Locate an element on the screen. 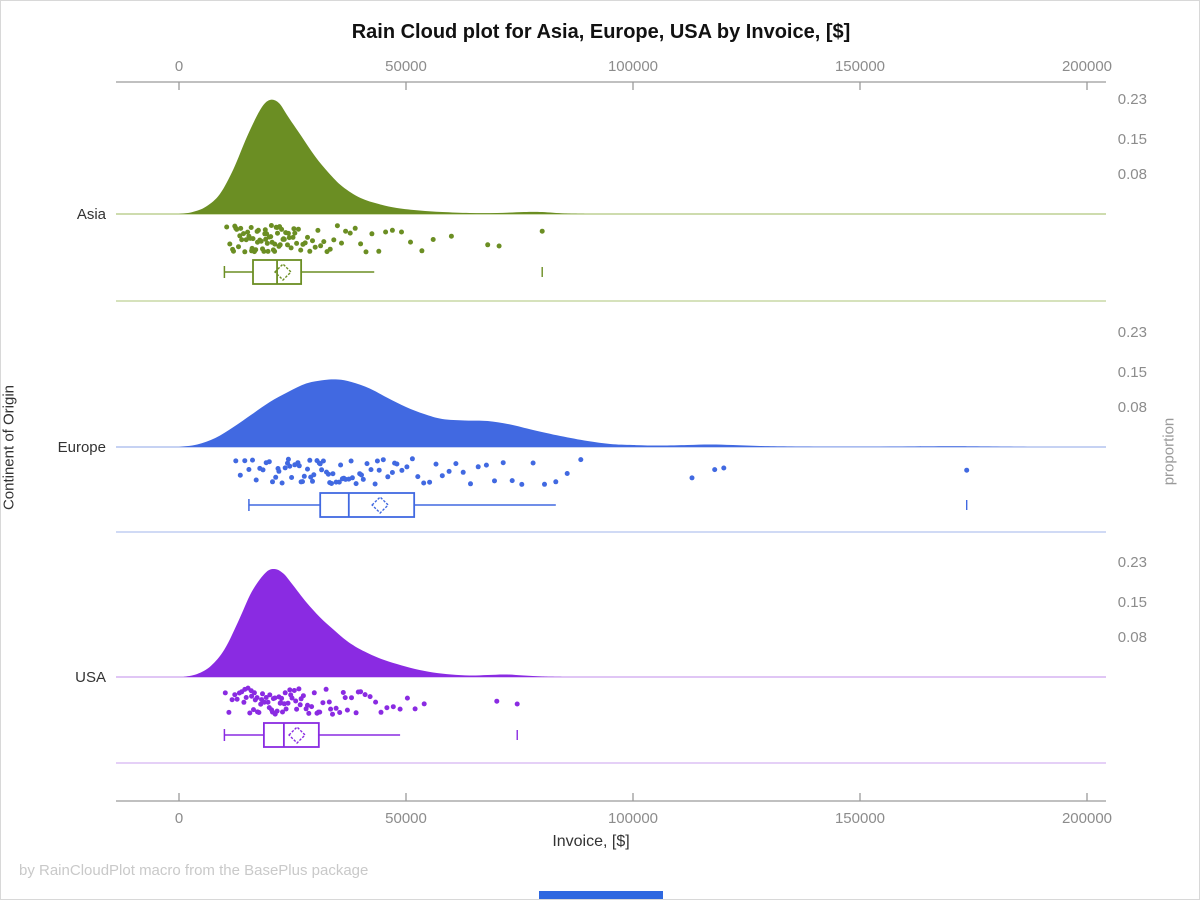 The width and height of the screenshot is (1200, 900). x-tick-label-bottom: 200000 is located at coordinates (1087, 818).